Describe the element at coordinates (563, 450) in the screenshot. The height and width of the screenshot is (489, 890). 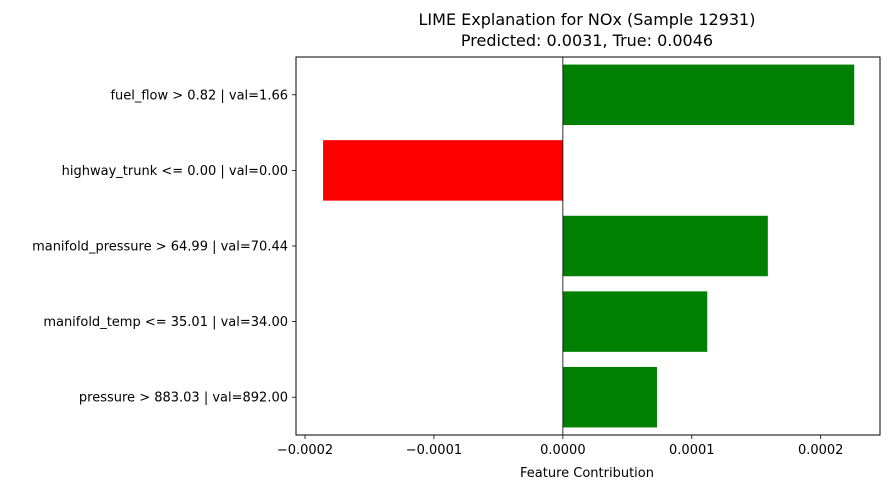
I see `x-tick-label: 0.0000` at that location.